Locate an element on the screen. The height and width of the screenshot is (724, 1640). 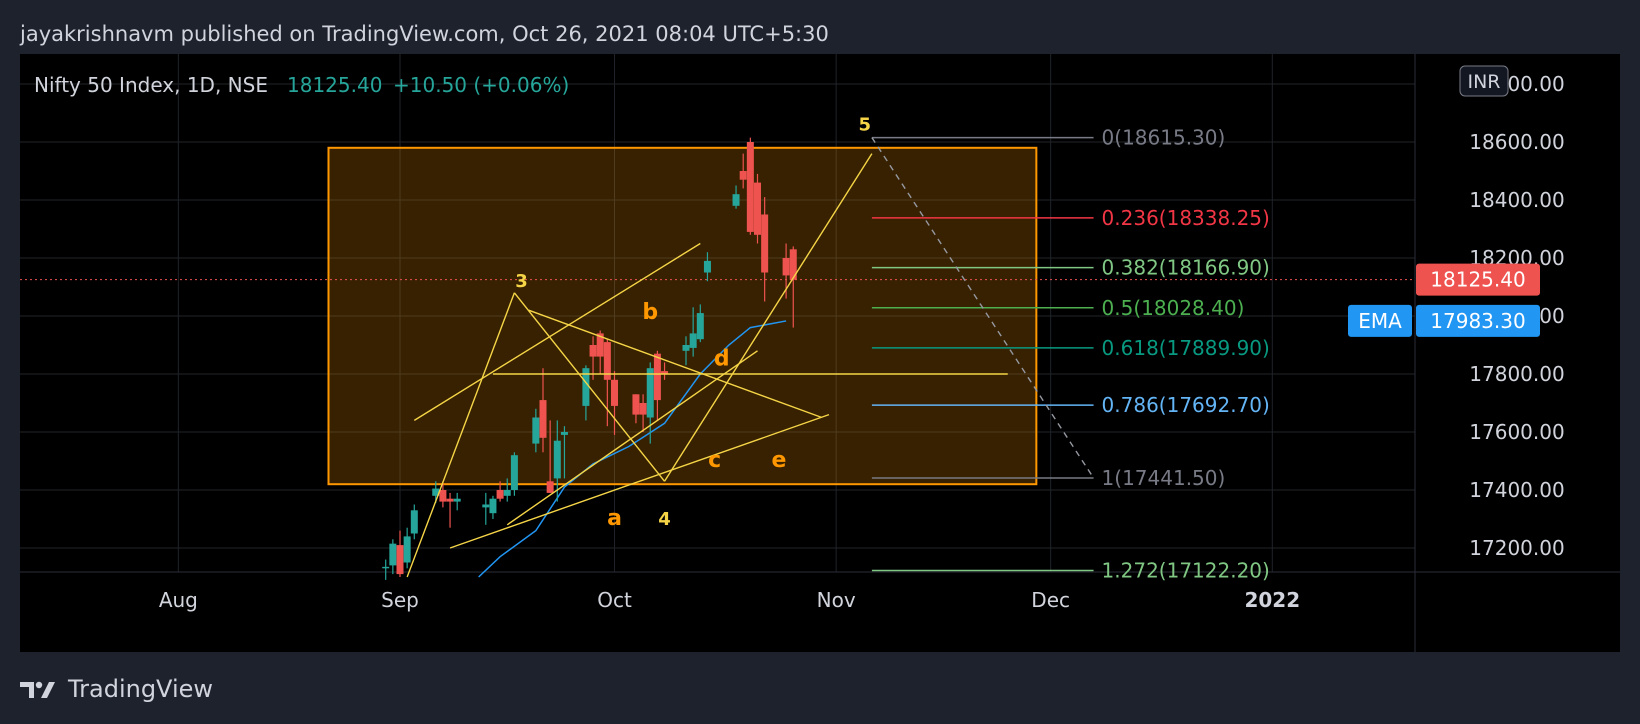
last-price-label: 18125.40 is located at coordinates (1477, 280).